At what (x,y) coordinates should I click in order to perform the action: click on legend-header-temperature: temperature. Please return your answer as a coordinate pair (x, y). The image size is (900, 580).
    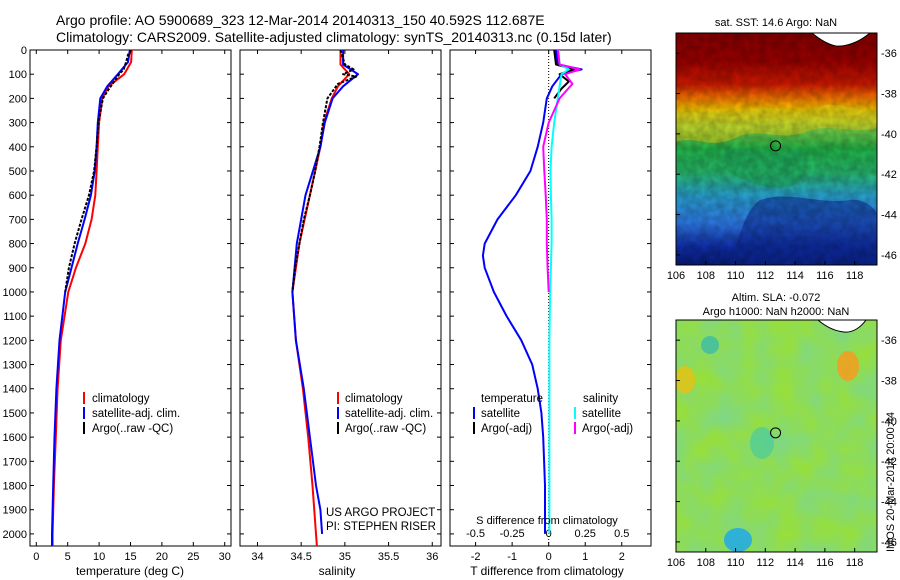
    Looking at the image, I should click on (512, 399).